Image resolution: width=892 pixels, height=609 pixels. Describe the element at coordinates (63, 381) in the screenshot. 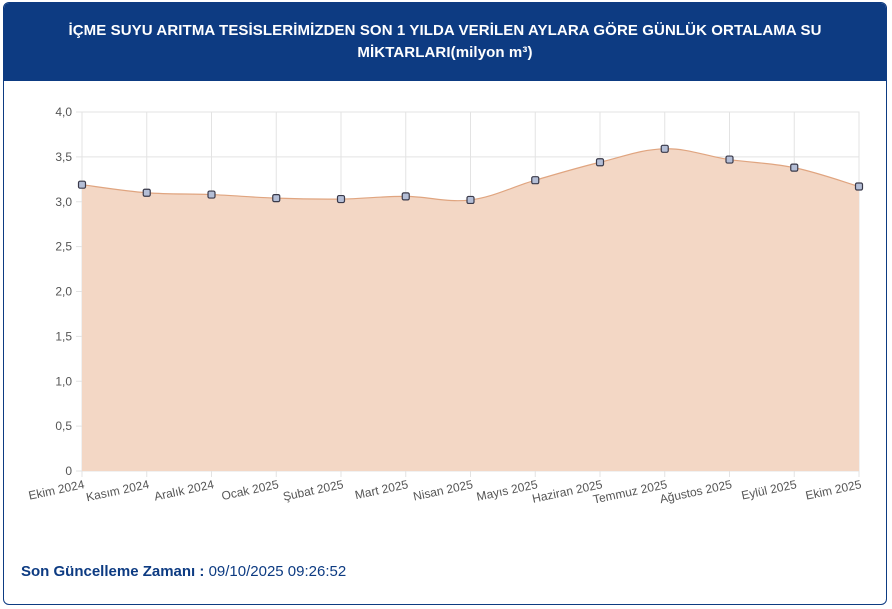

I see `y-tick-label: 1,0` at that location.